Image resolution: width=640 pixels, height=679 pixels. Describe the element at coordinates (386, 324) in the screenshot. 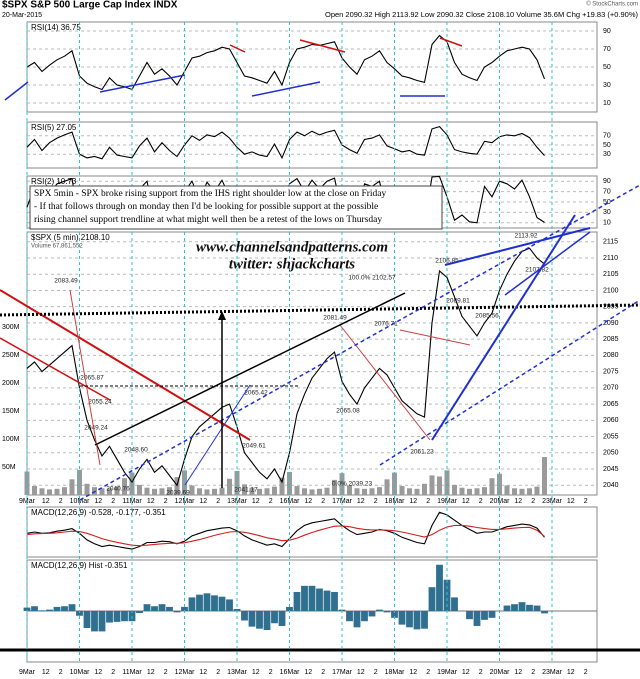

I see `price-label: 2076.71` at that location.